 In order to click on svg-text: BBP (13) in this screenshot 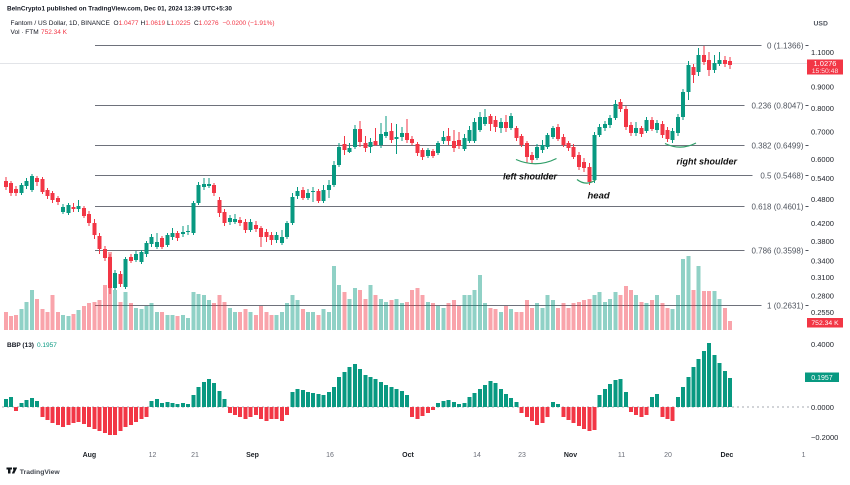, I will do `click(20, 345)`.